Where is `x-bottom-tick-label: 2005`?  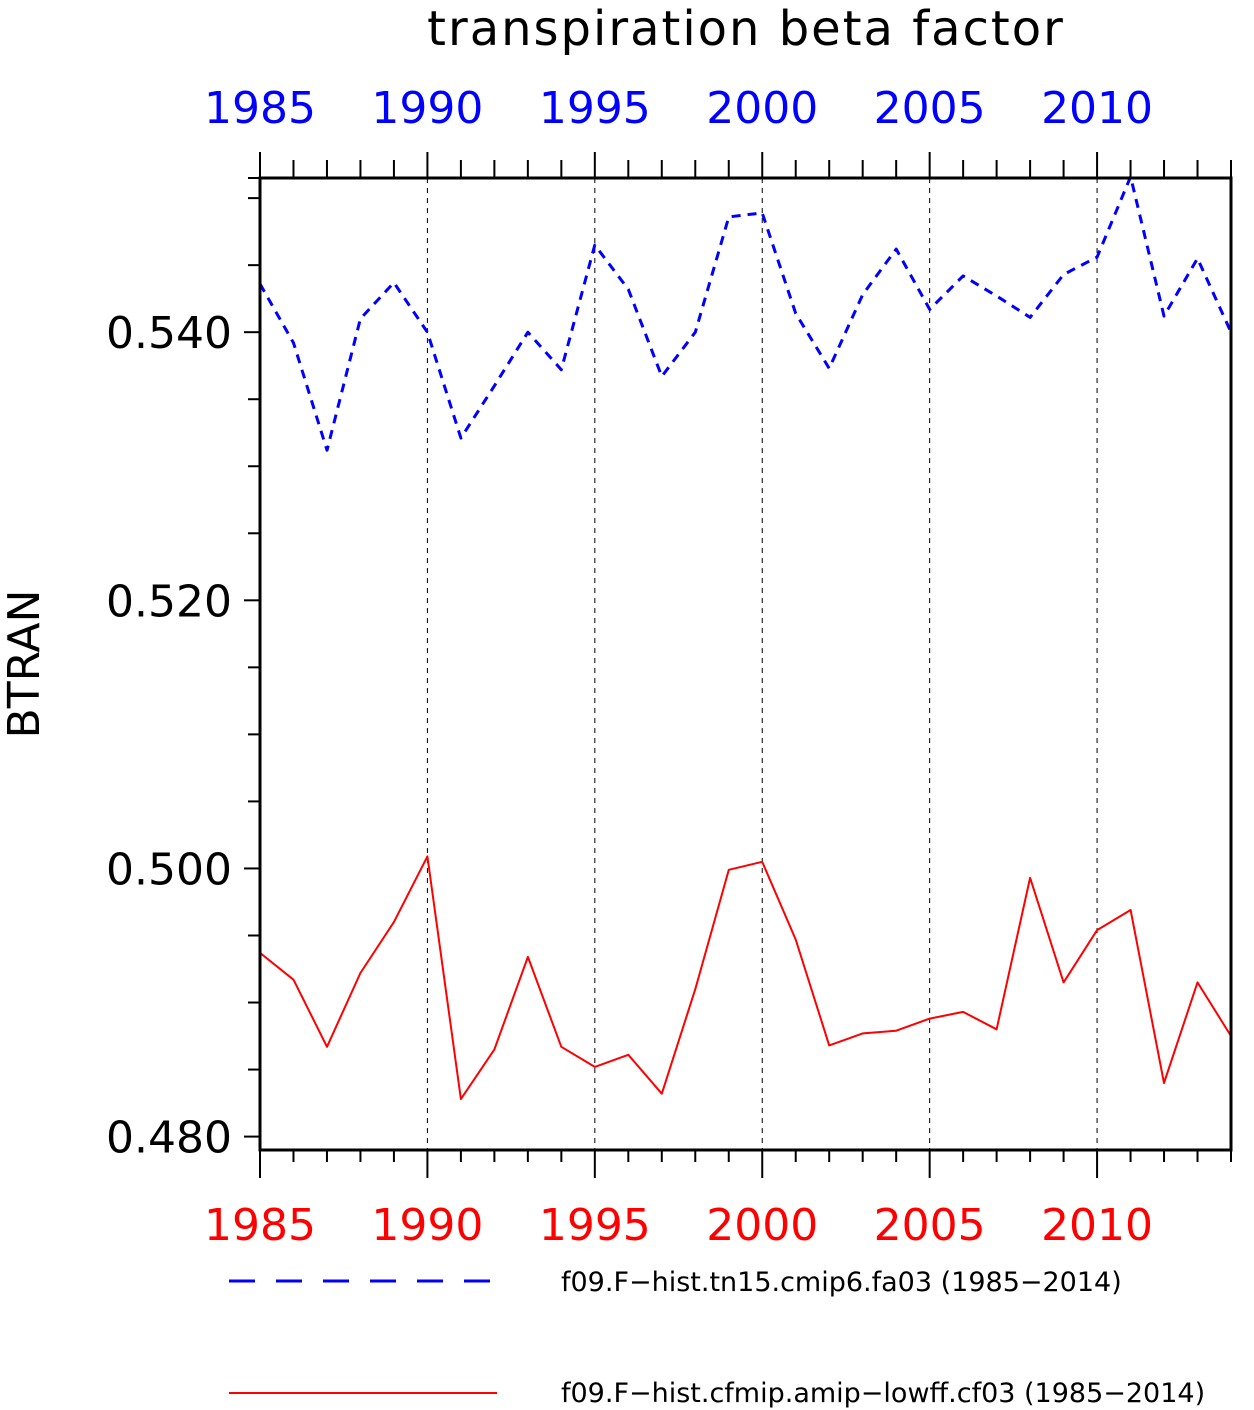
x-bottom-tick-label: 2005 is located at coordinates (930, 1225).